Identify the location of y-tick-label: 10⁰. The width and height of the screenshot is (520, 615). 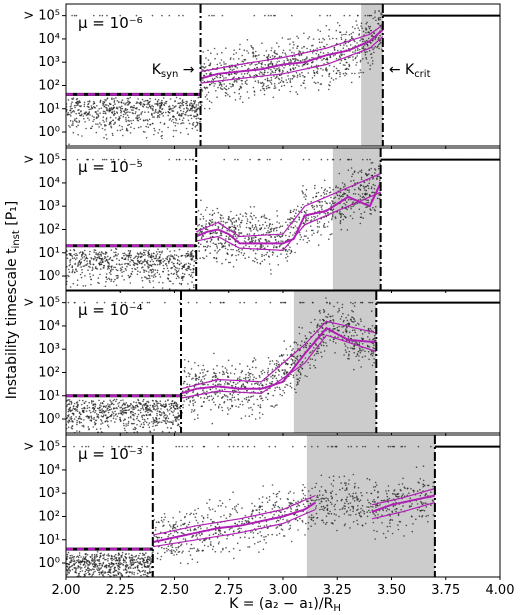
(49, 132).